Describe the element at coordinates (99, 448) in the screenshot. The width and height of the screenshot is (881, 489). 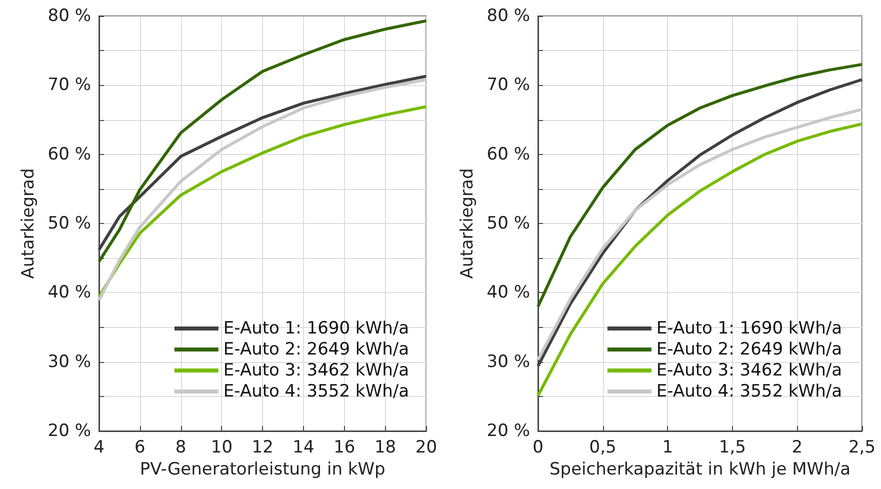
I see `x-tick-label: 4` at that location.